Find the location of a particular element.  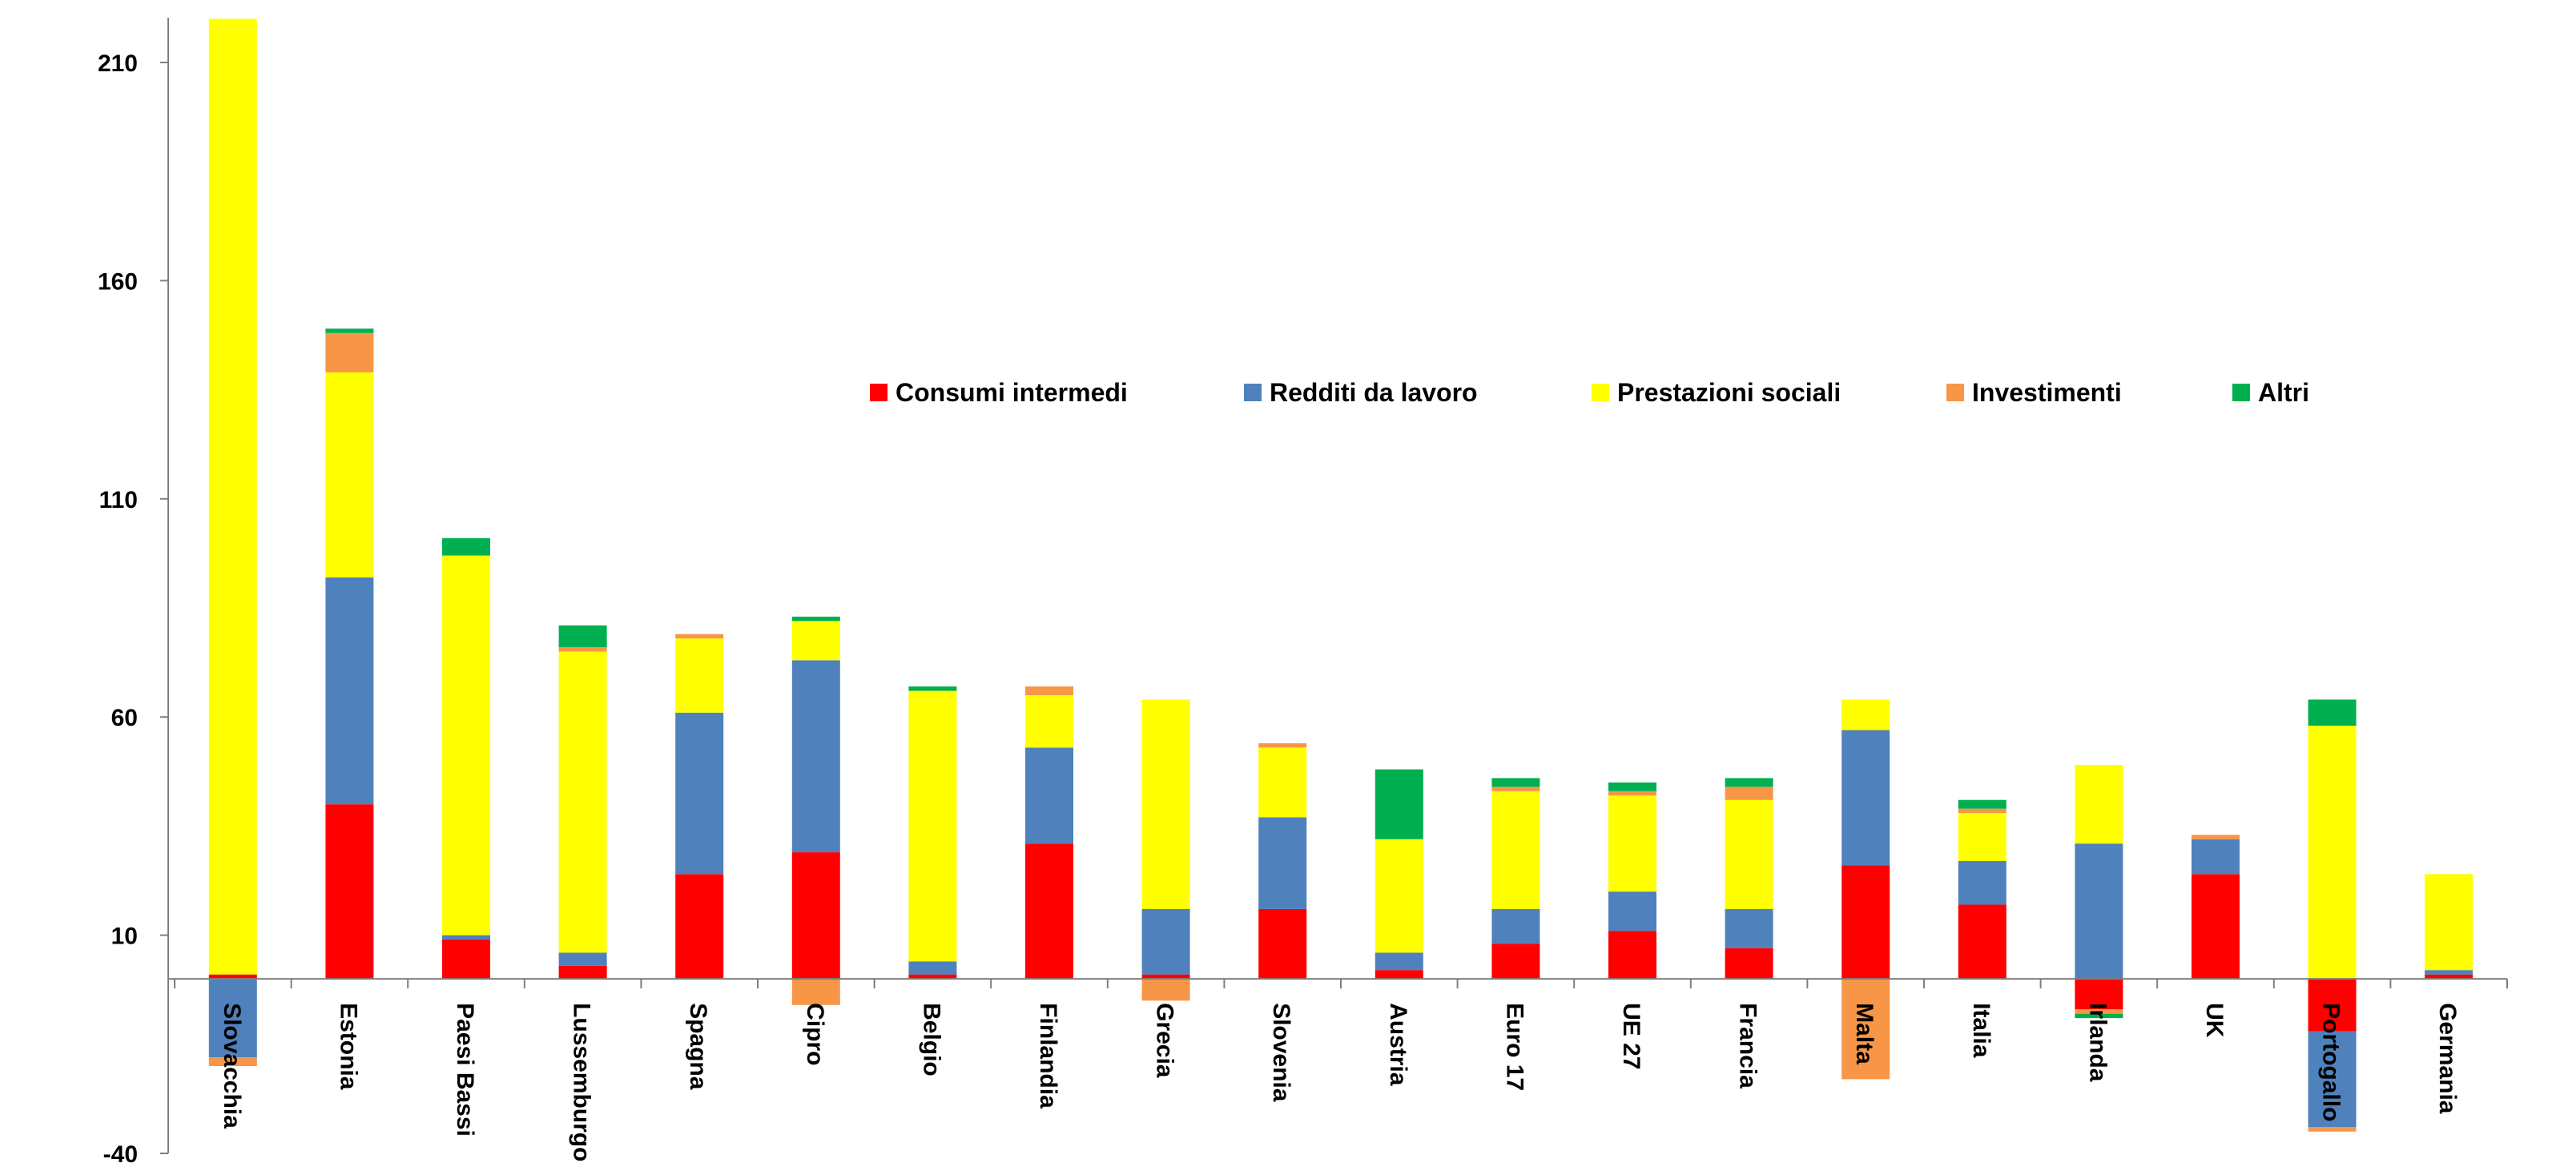

y-tick-label: 210 is located at coordinates (118, 63).